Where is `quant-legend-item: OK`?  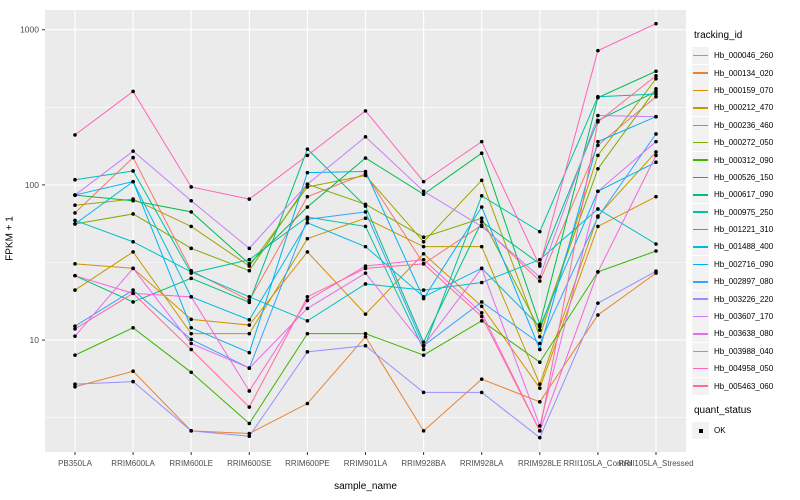 quant-legend-item: OK is located at coordinates (746, 430).